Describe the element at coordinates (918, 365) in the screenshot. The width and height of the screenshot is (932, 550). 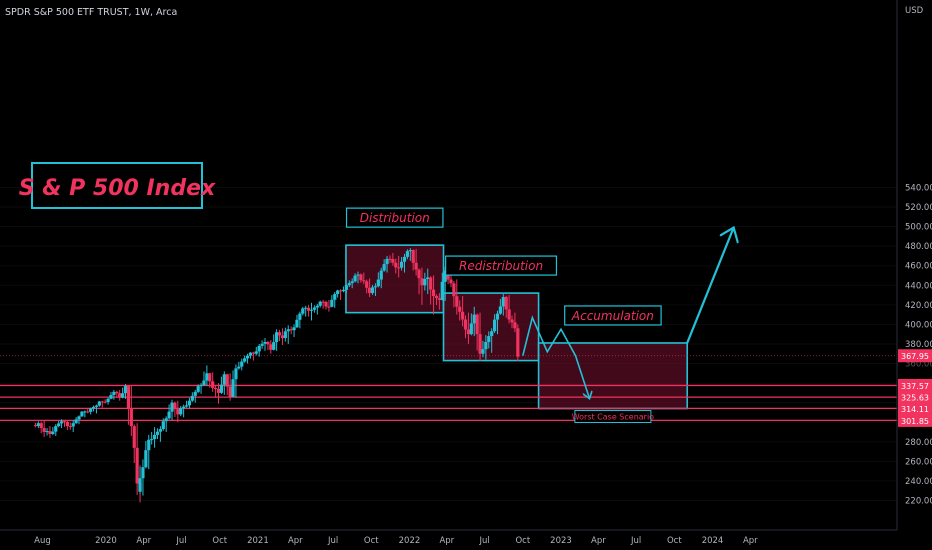
I see `price-tick-label: 360.00` at that location.